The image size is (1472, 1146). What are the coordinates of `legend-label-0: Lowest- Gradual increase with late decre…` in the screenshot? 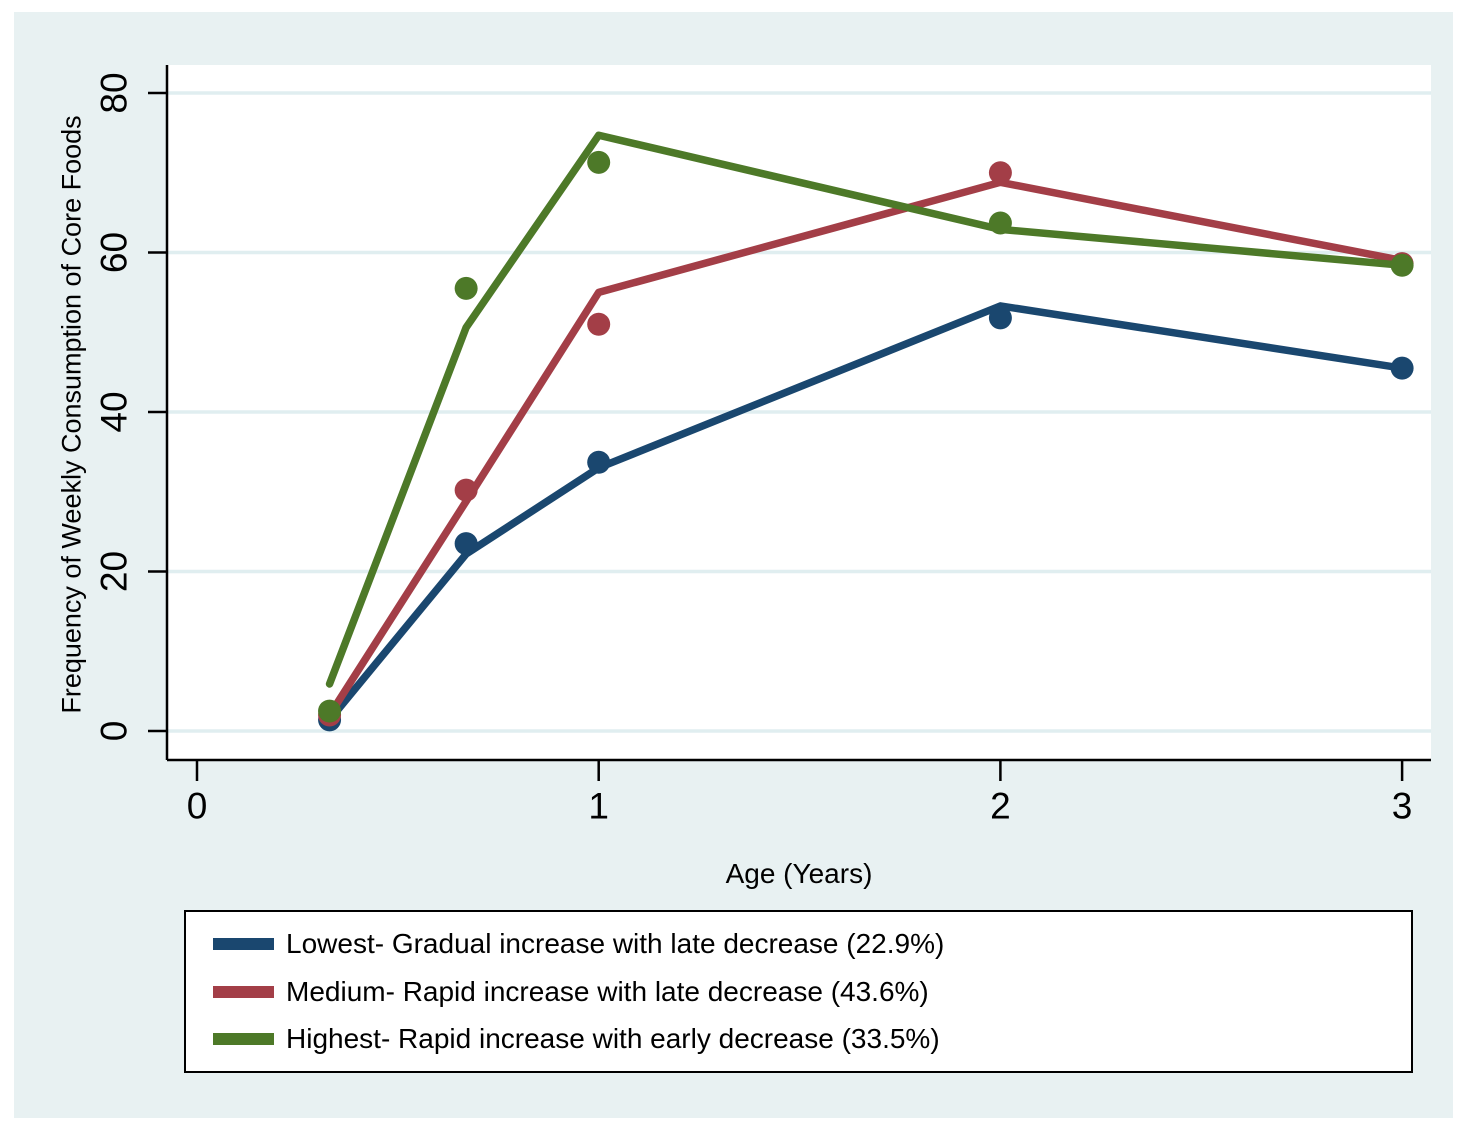 It's located at (615, 944).